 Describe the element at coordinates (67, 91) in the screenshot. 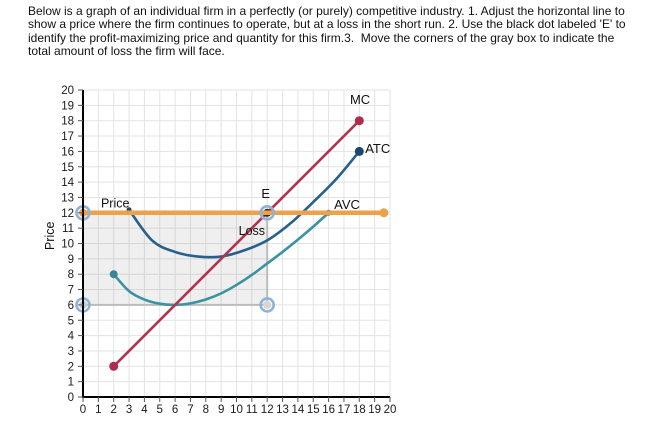

I see `y-tick-label: 20` at that location.